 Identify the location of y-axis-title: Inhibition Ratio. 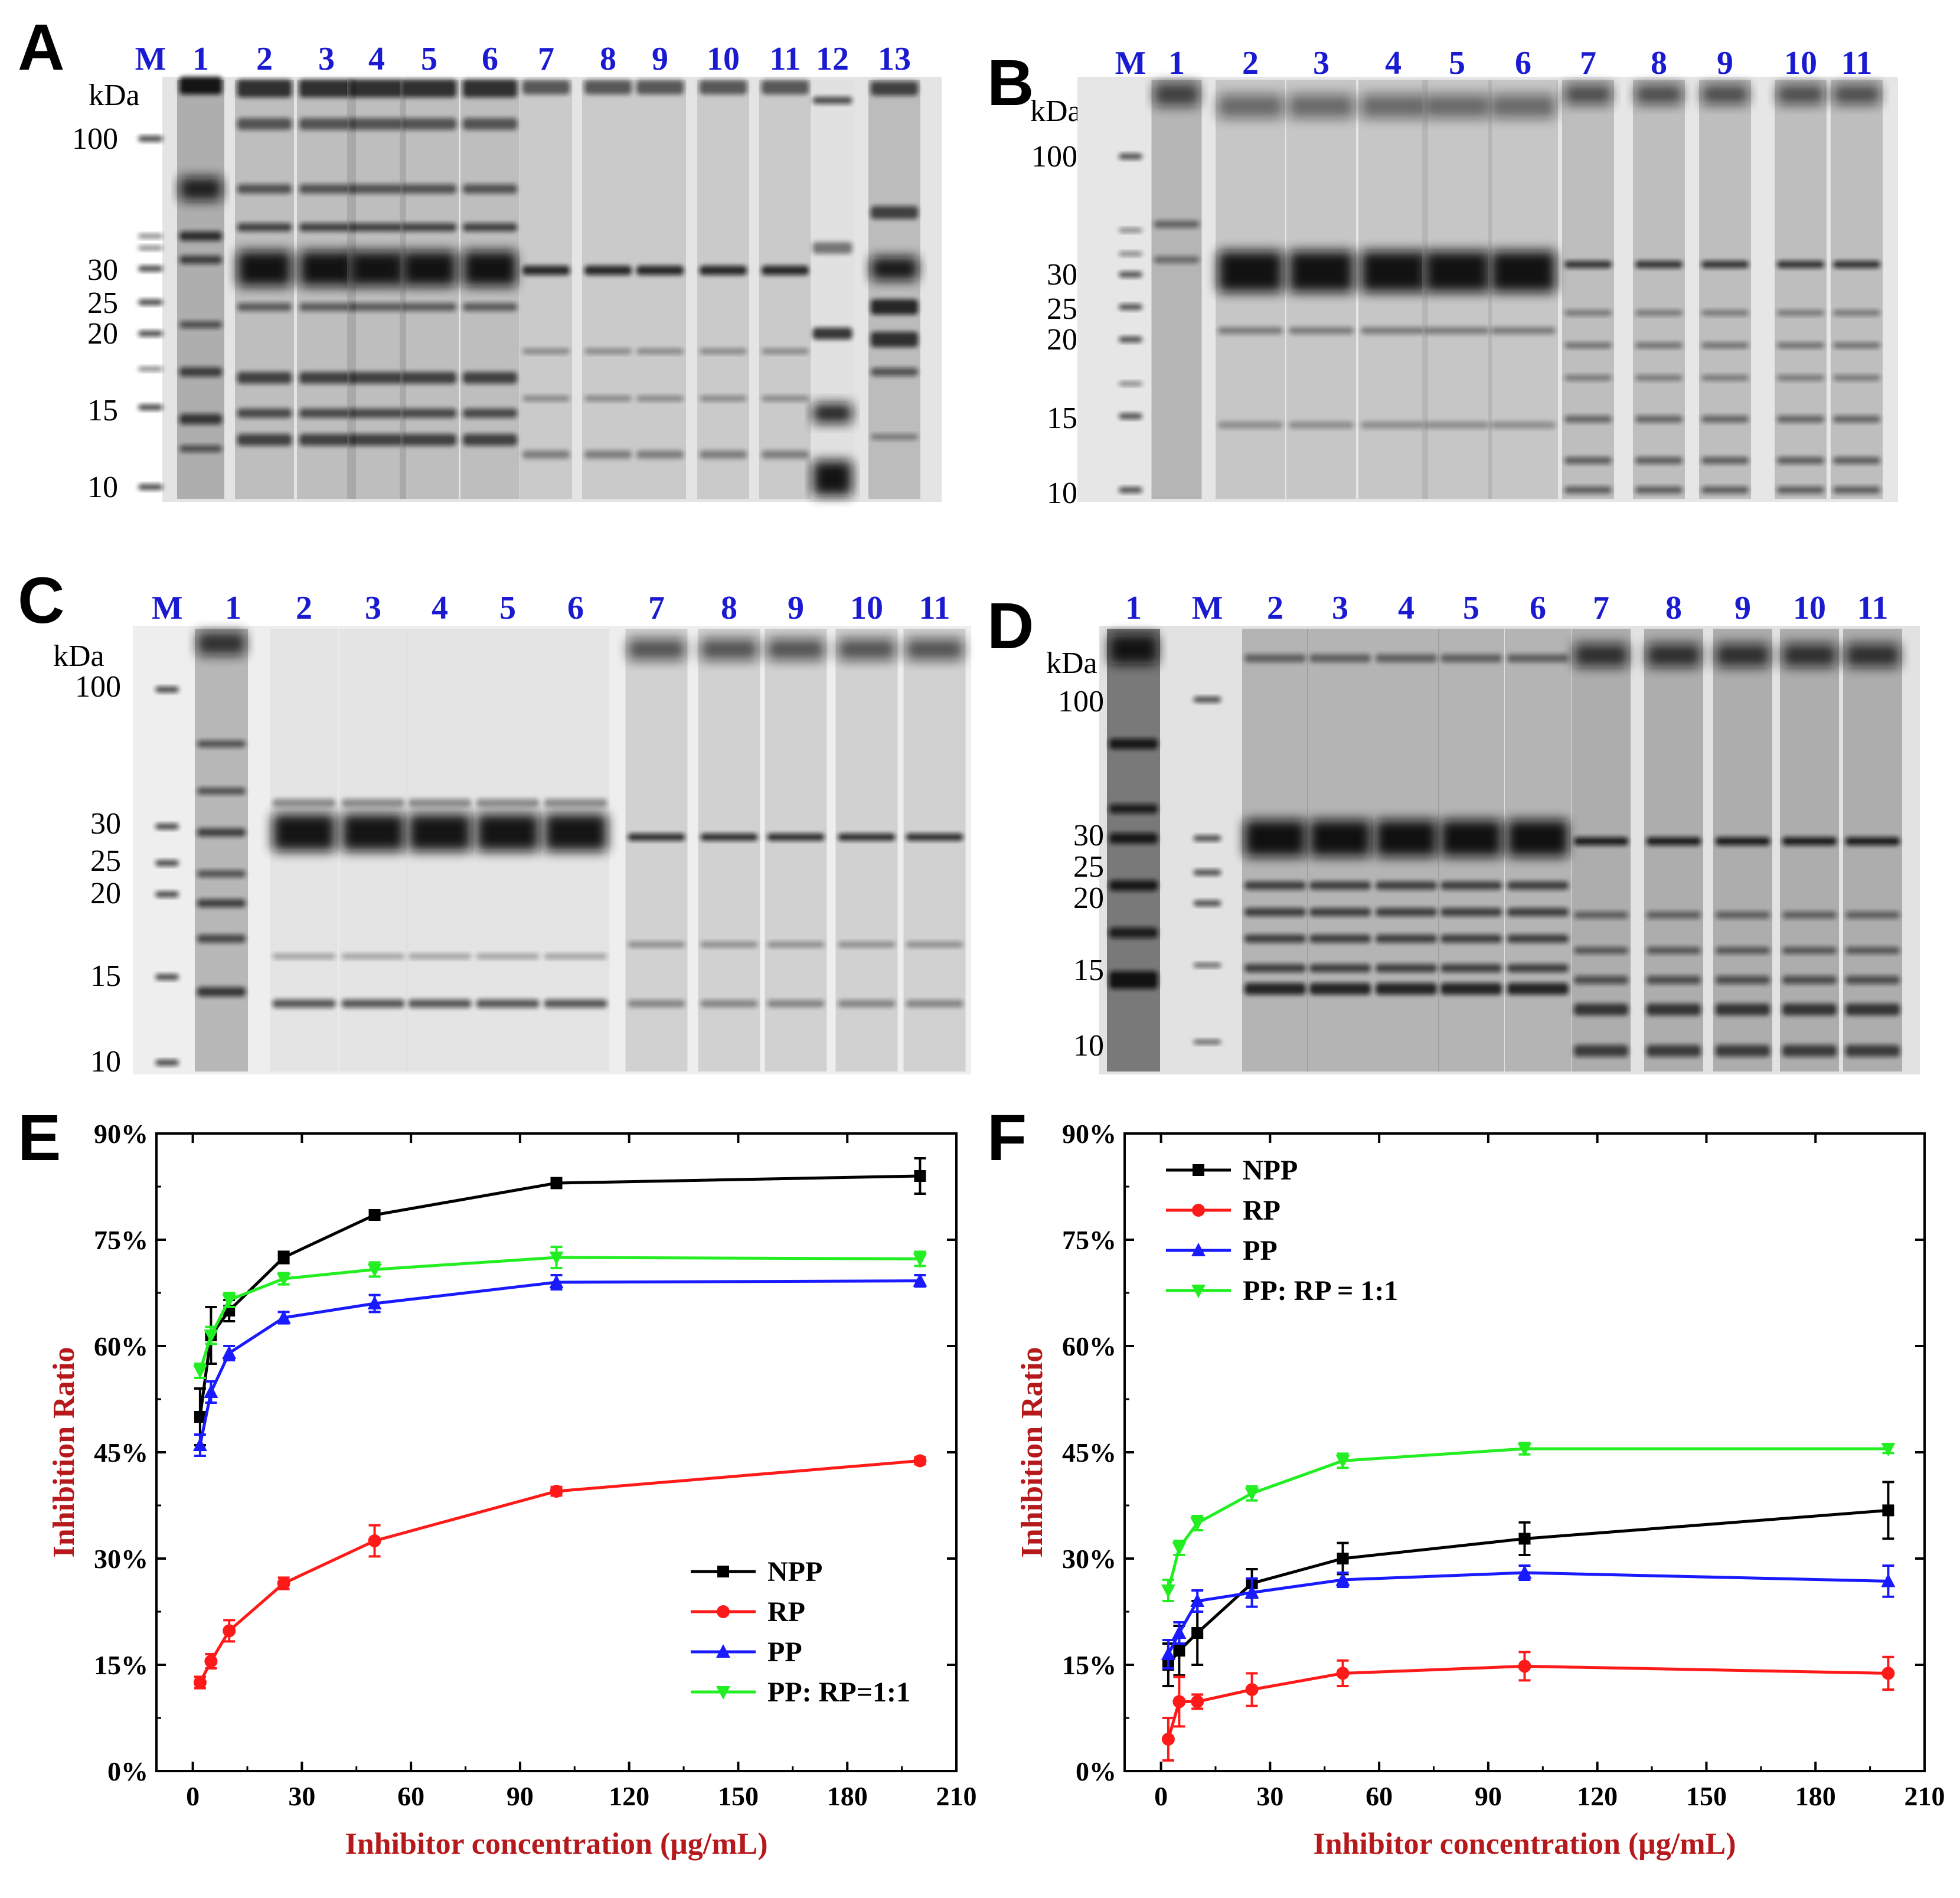
(64, 1453).